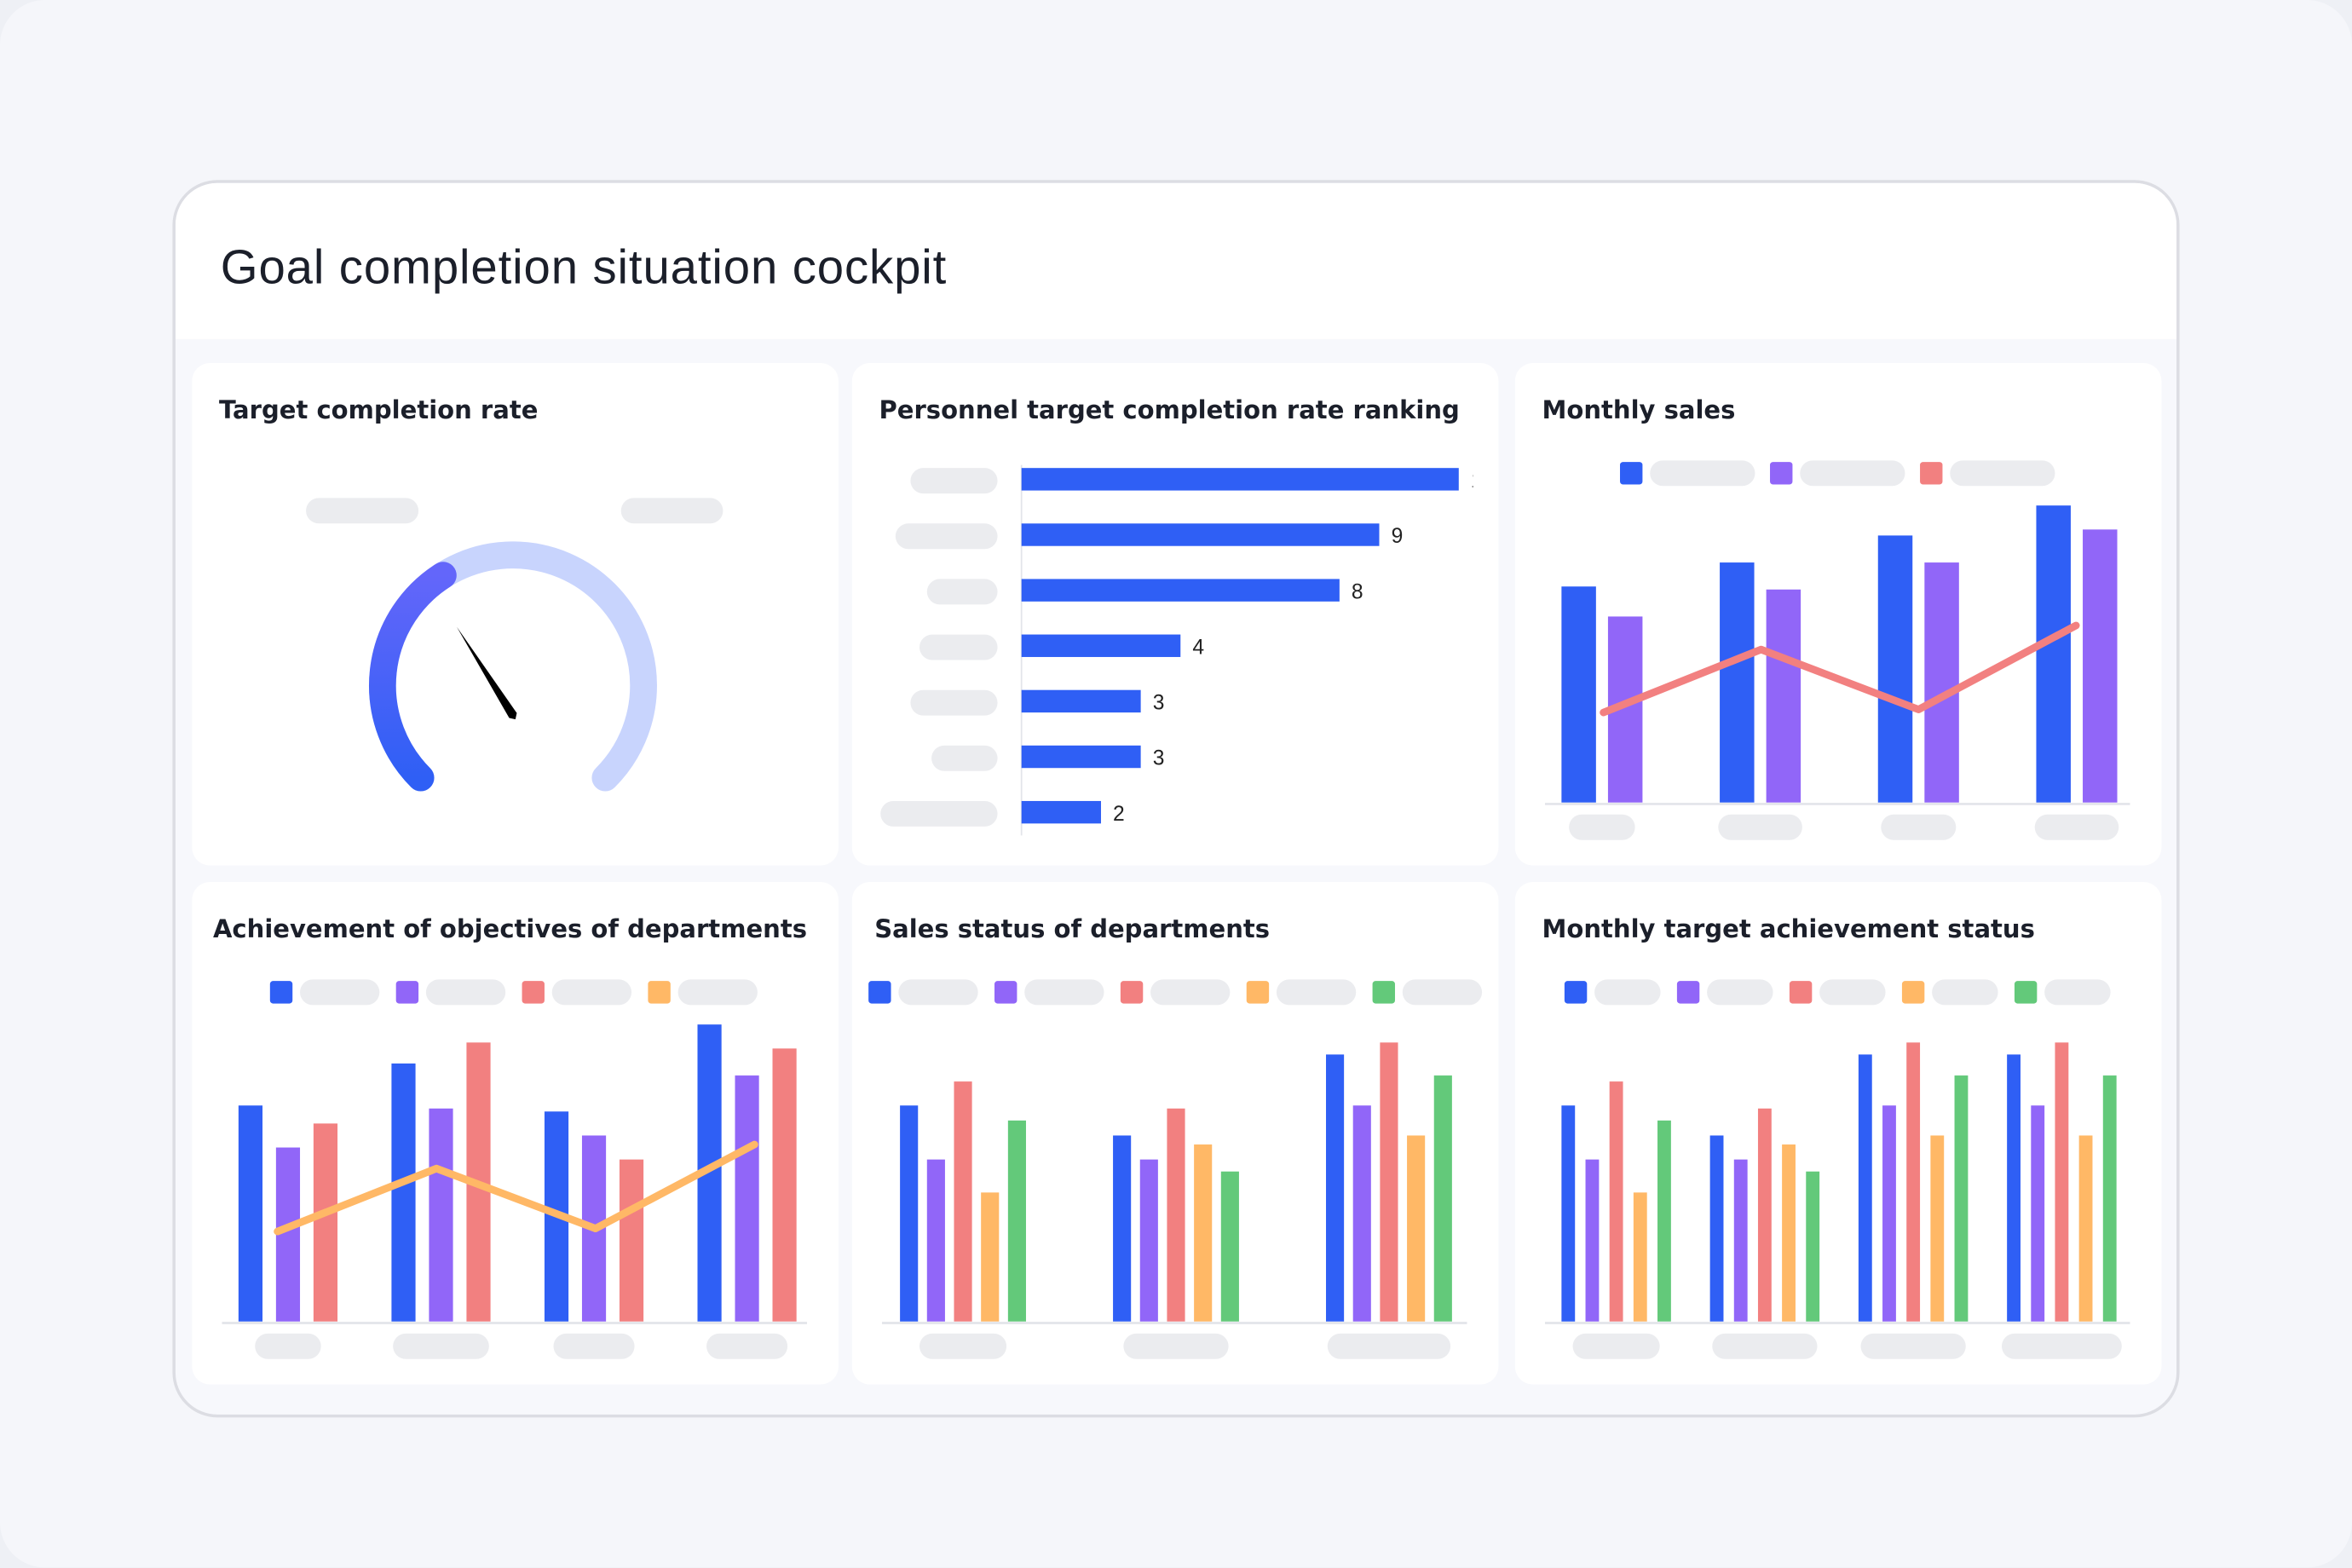 The height and width of the screenshot is (1568, 2352). What do you see at coordinates (413, 677) in the screenshot?
I see `gauge-value-arc` at bounding box center [413, 677].